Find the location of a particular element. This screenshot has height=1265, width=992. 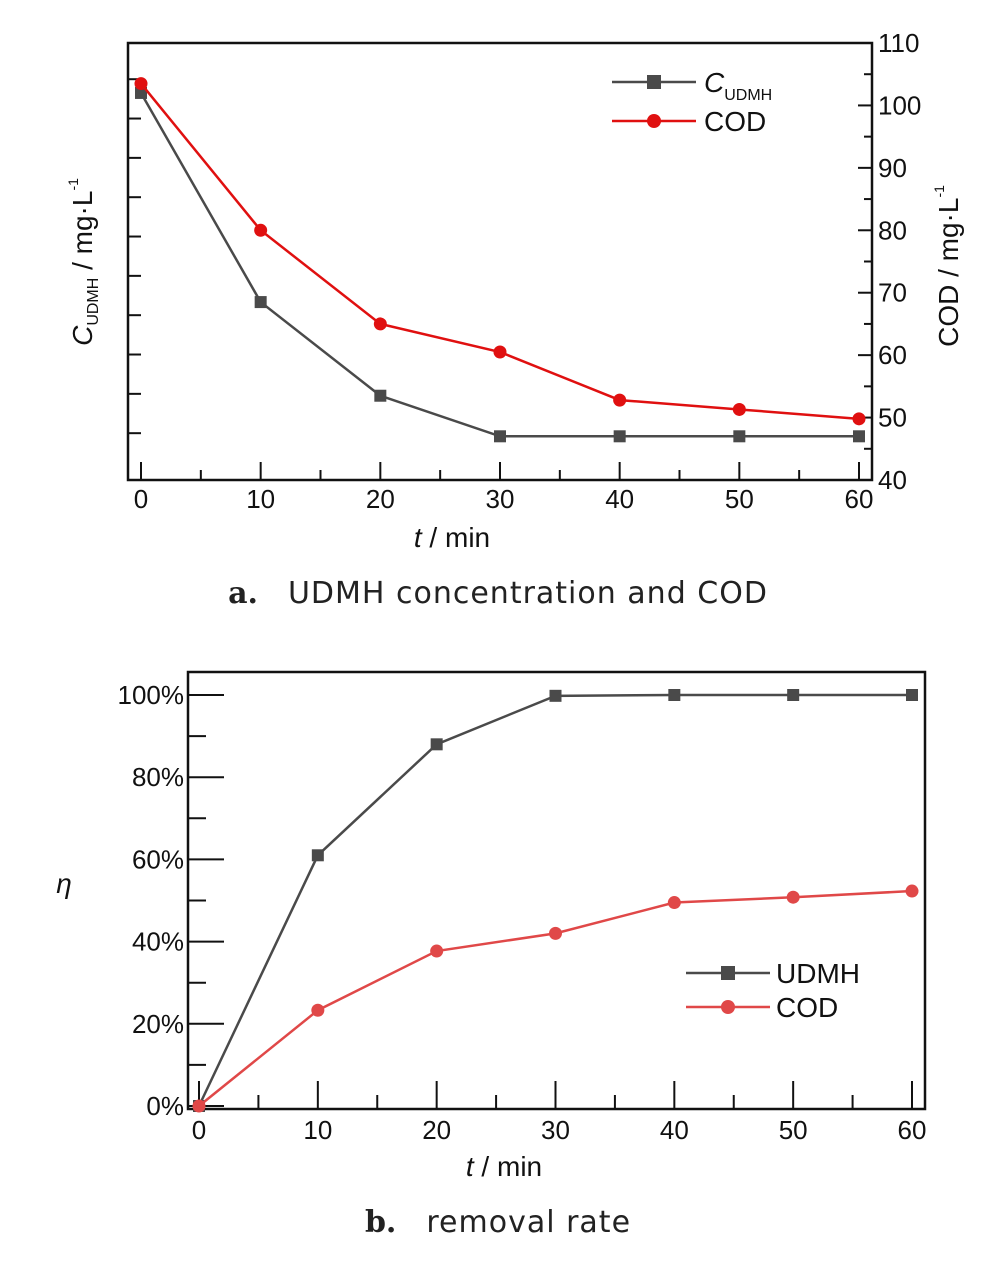

svg-text: UDMH is located at coordinates (818, 973).